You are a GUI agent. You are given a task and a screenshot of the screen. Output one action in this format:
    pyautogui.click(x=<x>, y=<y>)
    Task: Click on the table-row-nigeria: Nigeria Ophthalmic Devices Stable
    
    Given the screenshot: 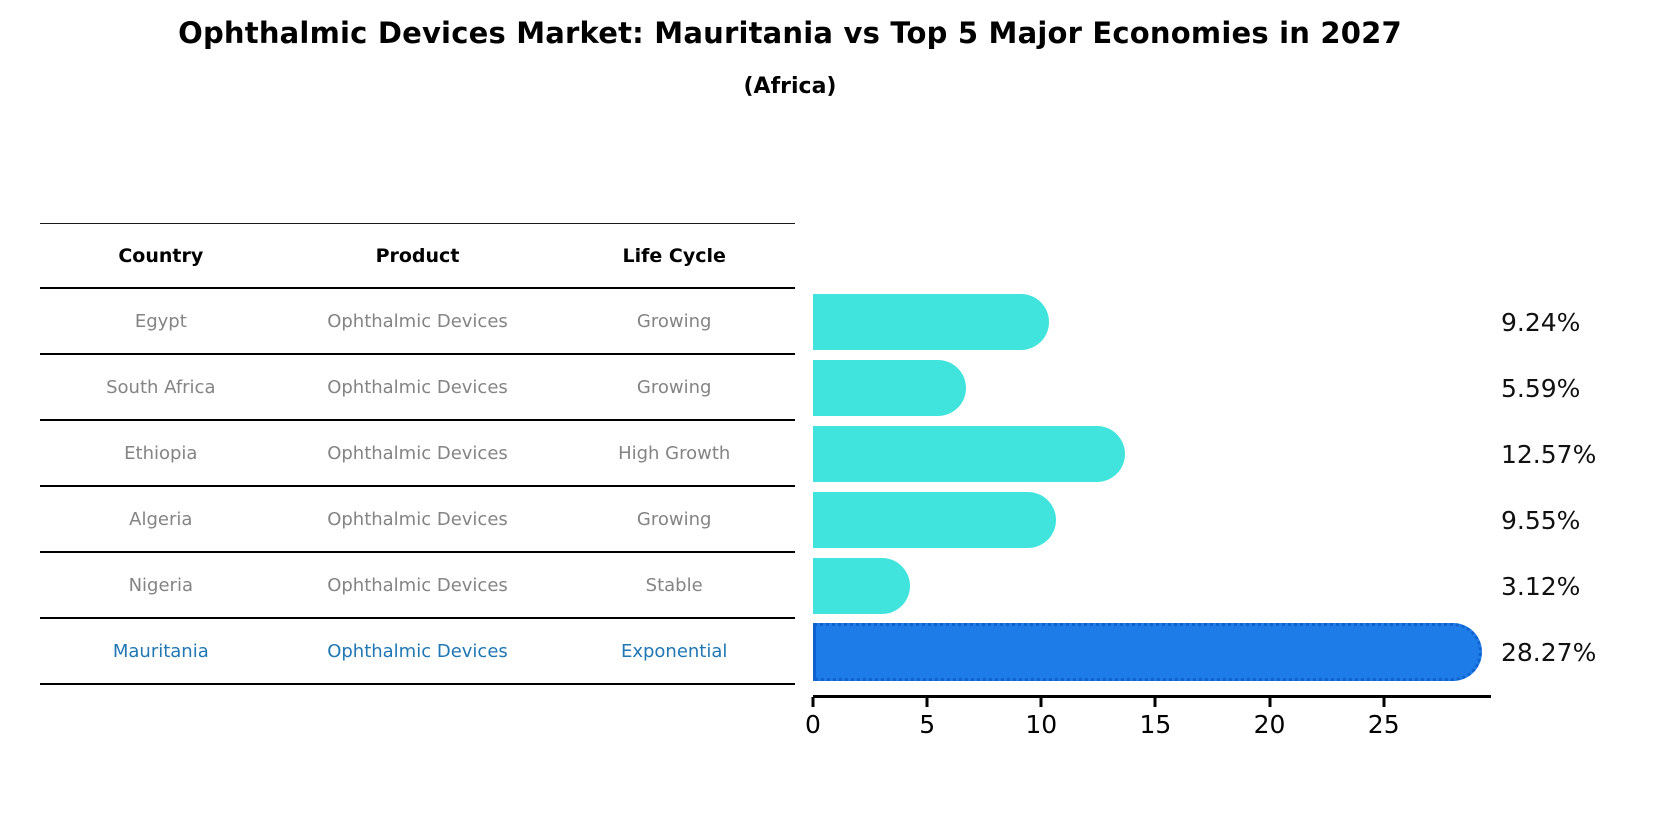 What is the action you would take?
    pyautogui.click(x=417, y=586)
    